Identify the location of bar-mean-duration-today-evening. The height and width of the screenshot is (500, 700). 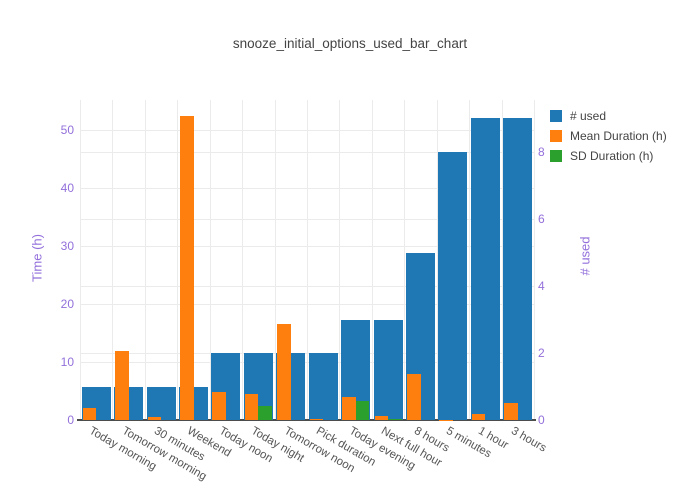
(349, 408).